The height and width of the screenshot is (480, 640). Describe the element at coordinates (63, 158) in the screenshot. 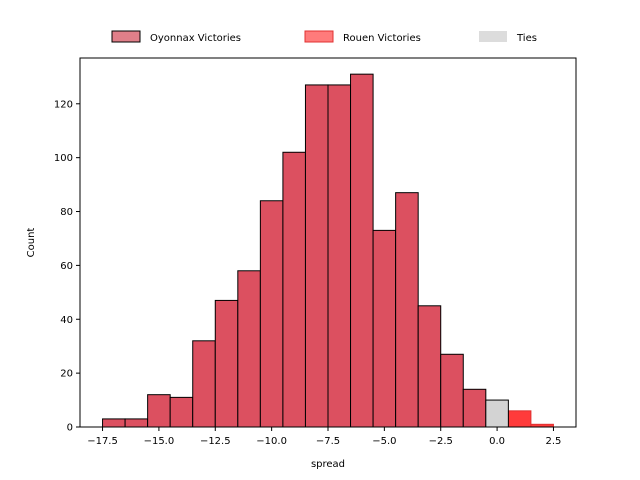

I see `y-tick-label: 100` at that location.